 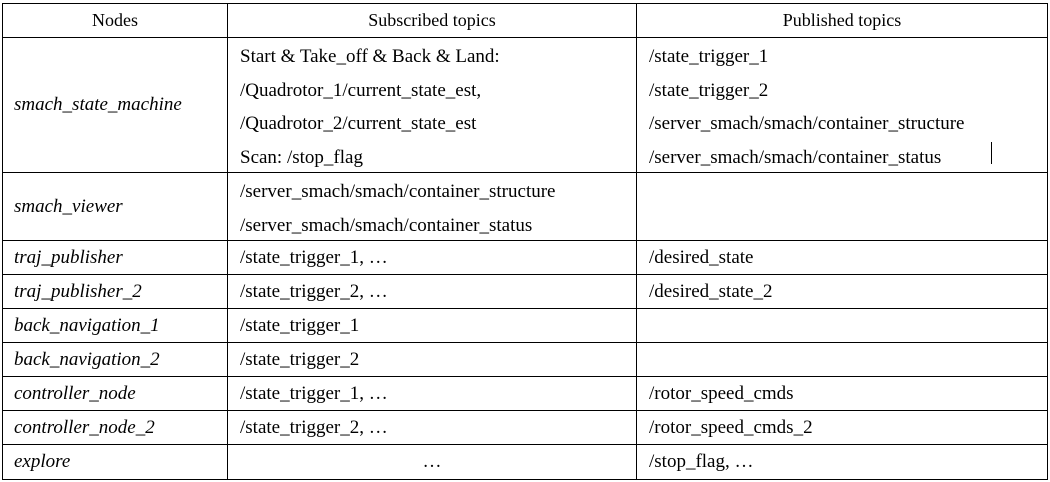 What do you see at coordinates (115, 257) in the screenshot?
I see `node-name: traj_publisher` at bounding box center [115, 257].